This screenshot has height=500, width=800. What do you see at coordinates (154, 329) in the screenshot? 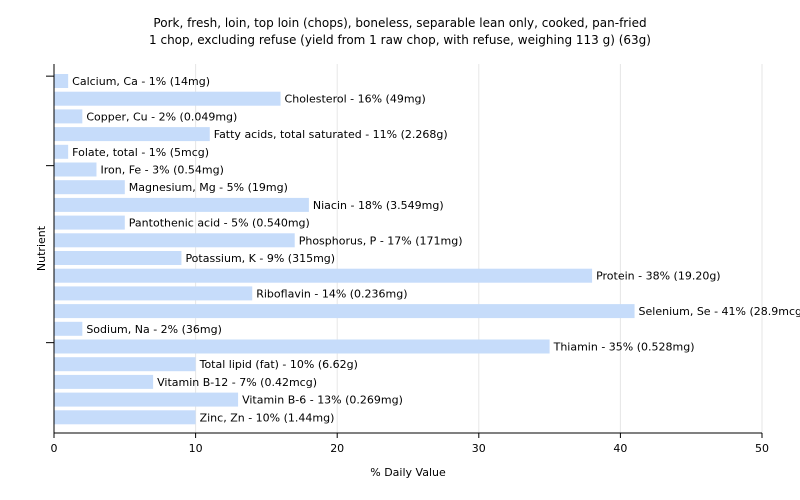
I see `bar-label: Sodium, Na - 2% (36mg)` at bounding box center [154, 329].